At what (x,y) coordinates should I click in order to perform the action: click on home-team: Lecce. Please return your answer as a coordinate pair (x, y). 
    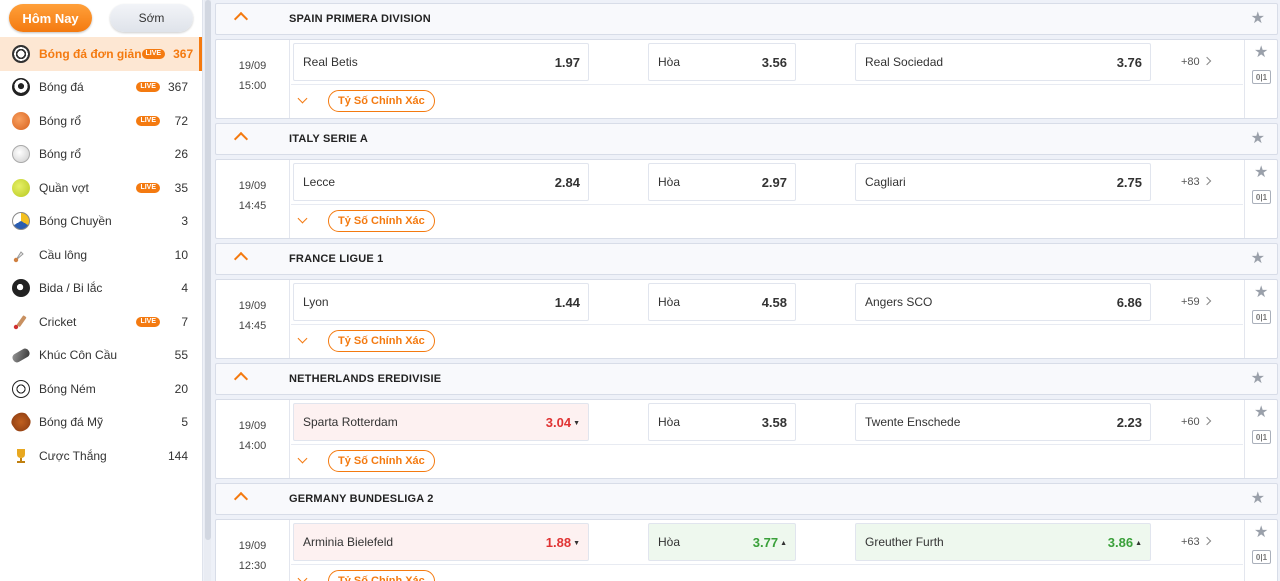
    Looking at the image, I should click on (319, 182).